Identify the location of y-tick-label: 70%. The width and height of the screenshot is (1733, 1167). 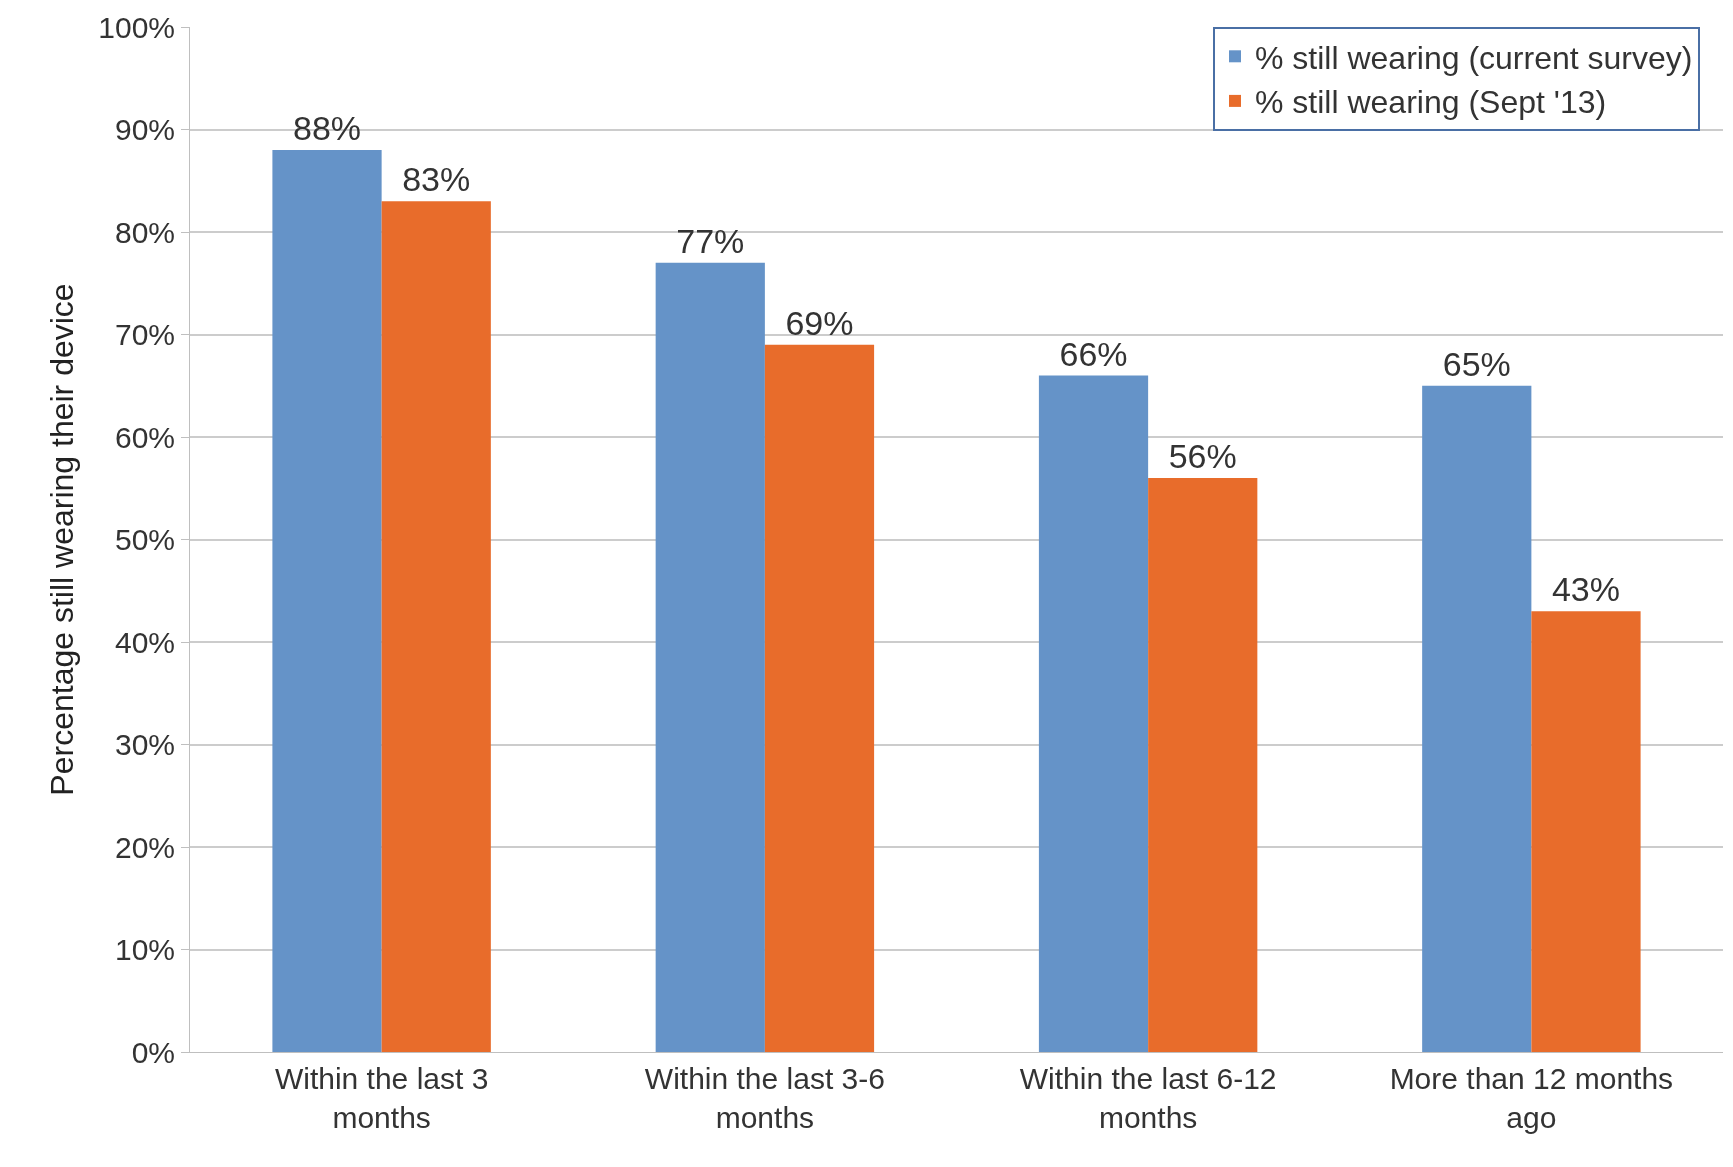
(144, 334).